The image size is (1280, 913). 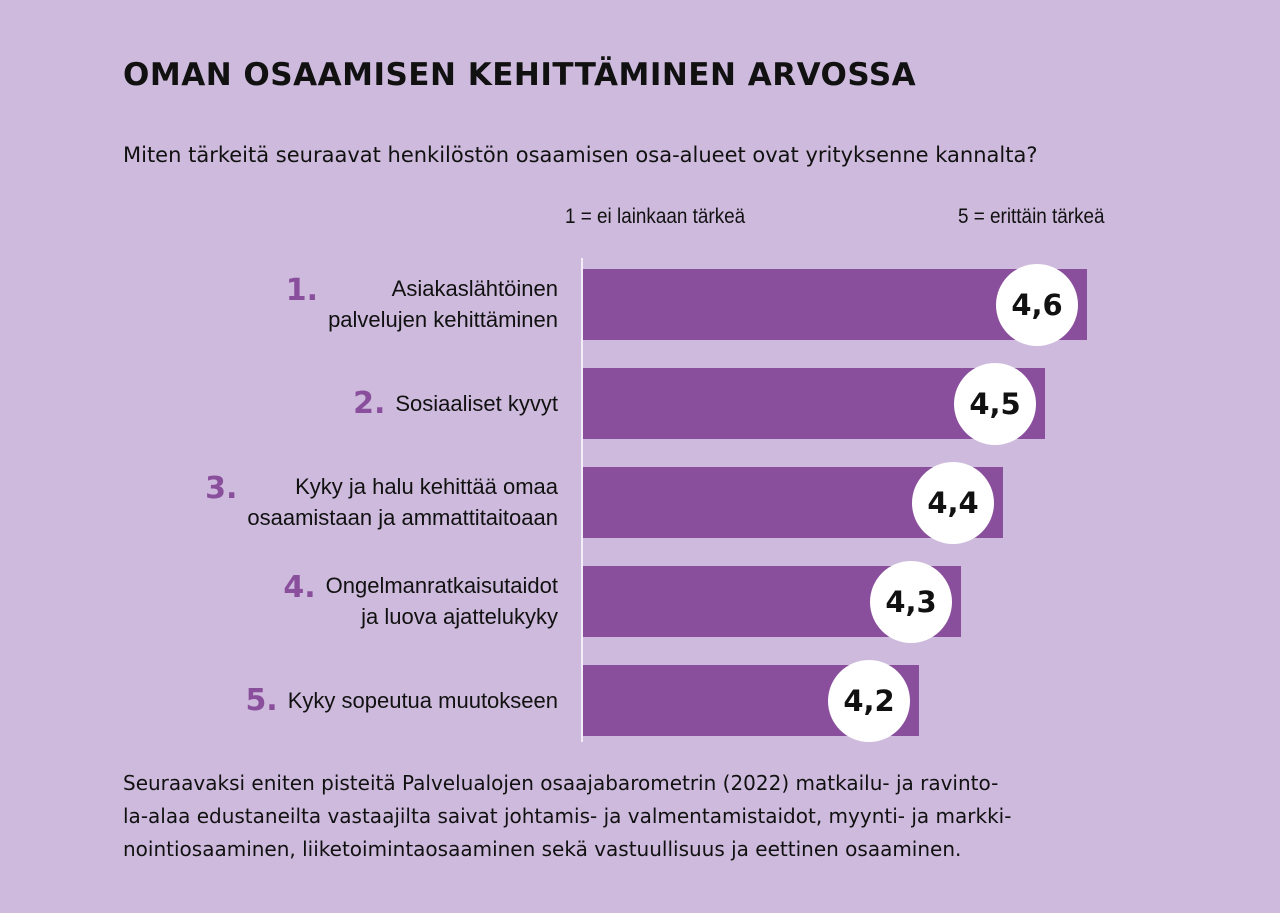 What do you see at coordinates (443, 304) in the screenshot?
I see `category-text: Asiakaslähtöinen palvelujen kehittäminen` at bounding box center [443, 304].